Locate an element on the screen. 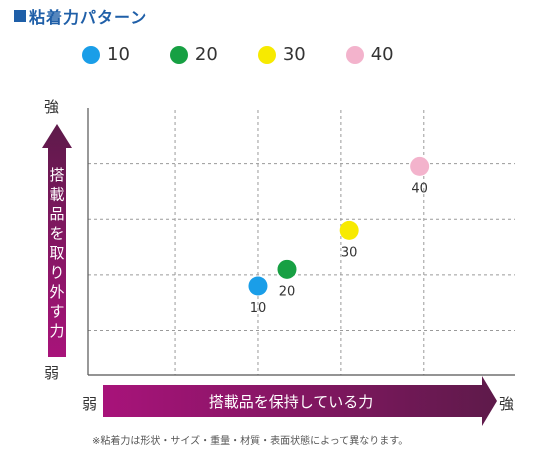  legend-item-30: 30 is located at coordinates (281, 54).